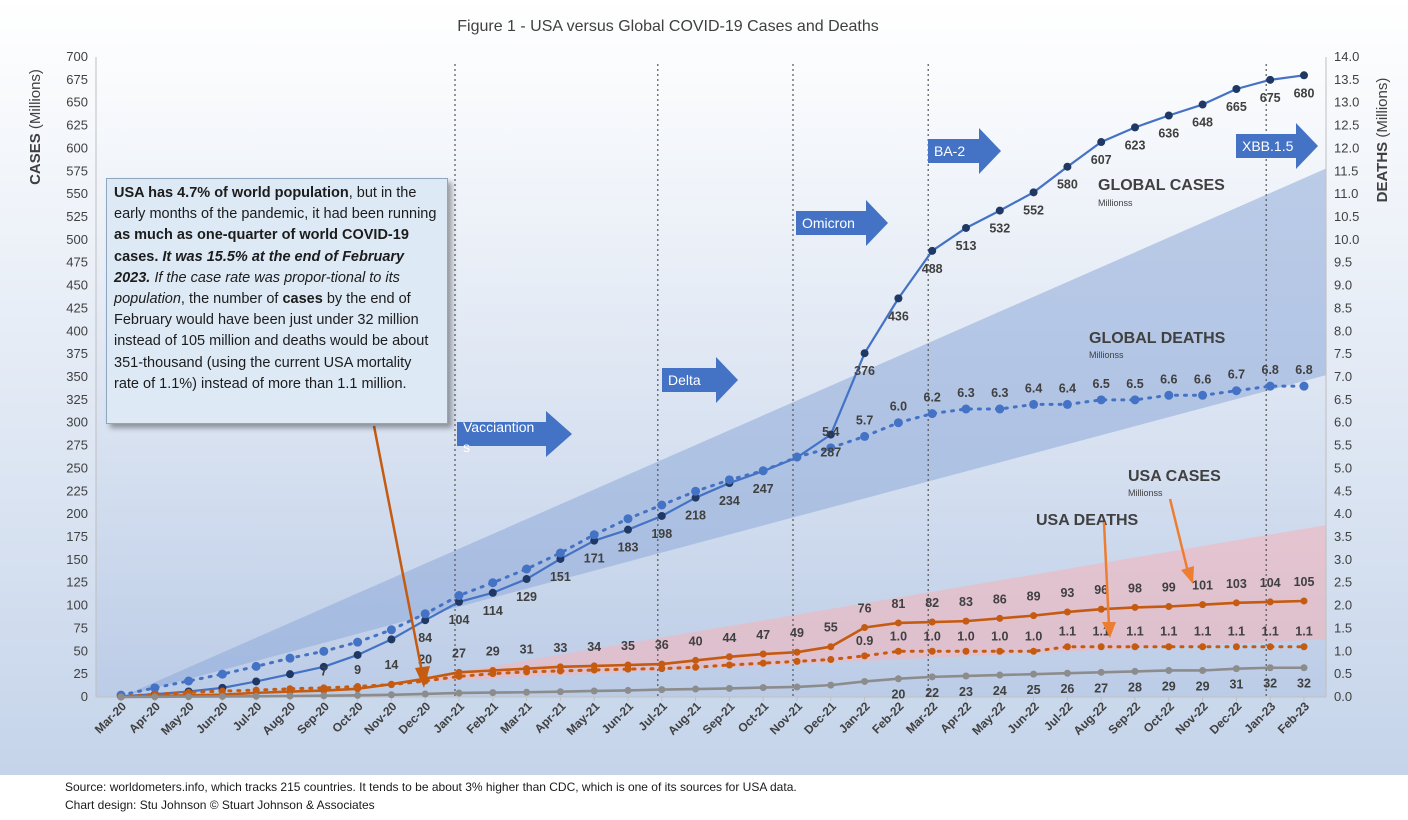 This screenshot has height=820, width=1408. Describe the element at coordinates (77, 445) in the screenshot. I see `y-tick-label: 275` at that location.